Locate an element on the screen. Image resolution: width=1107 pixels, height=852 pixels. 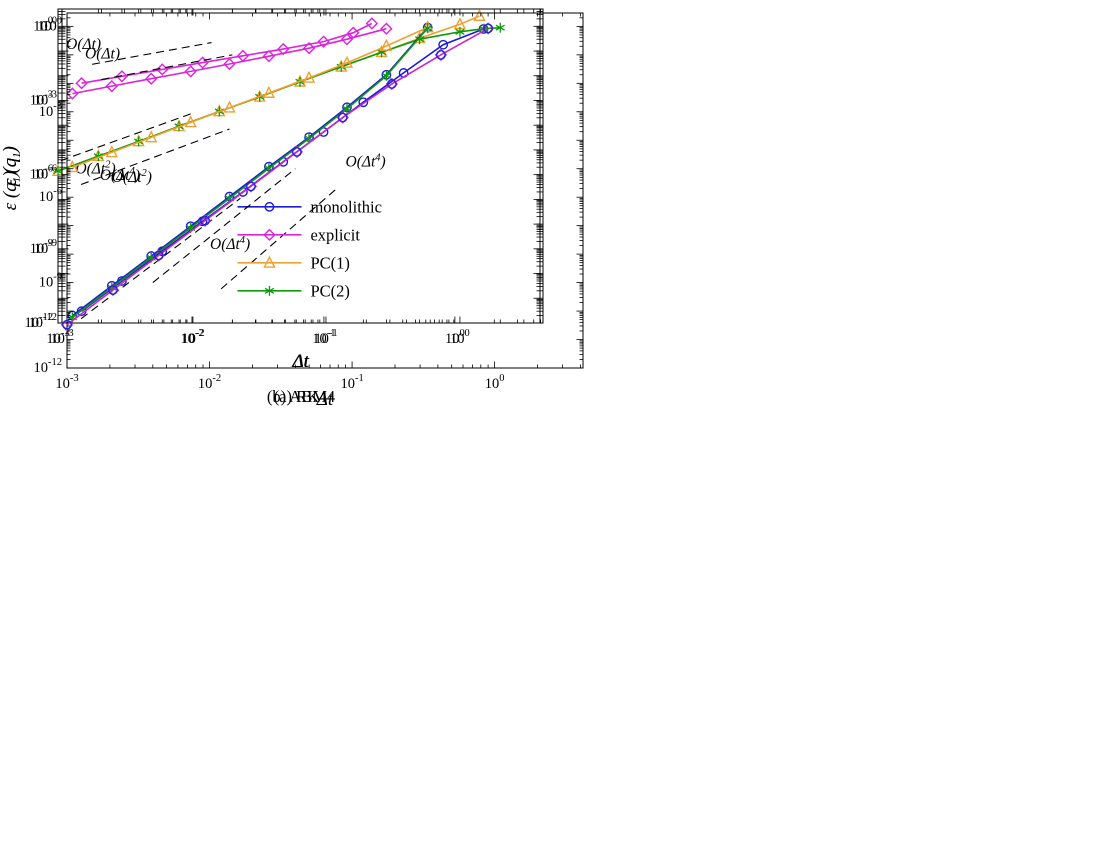
caption-abm4: (b) ABM4 is located at coordinates (301, 396).